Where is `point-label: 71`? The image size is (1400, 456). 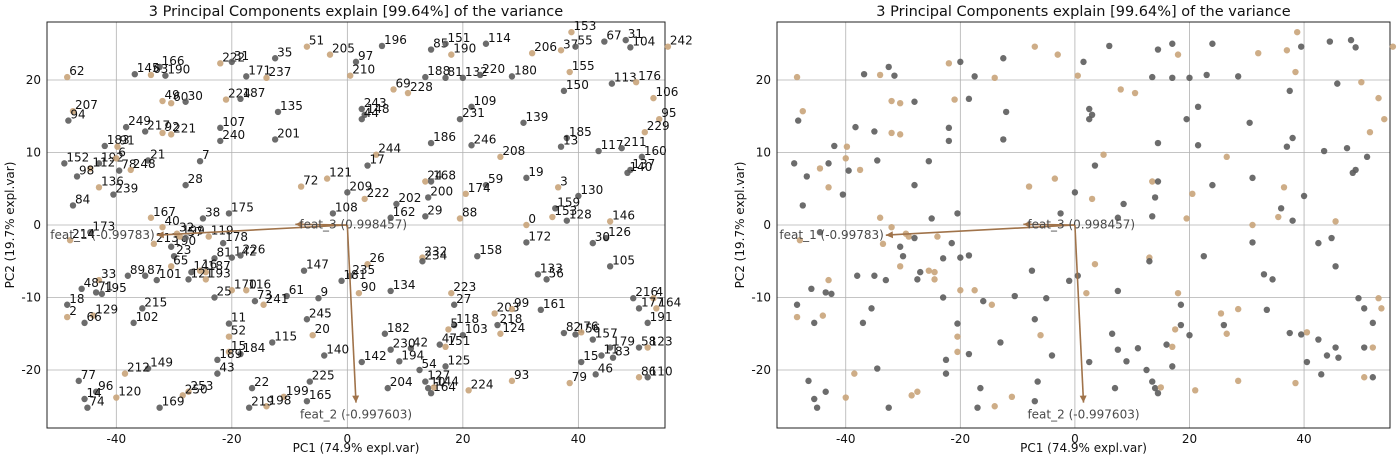 point-label: 71 is located at coordinates (105, 286).